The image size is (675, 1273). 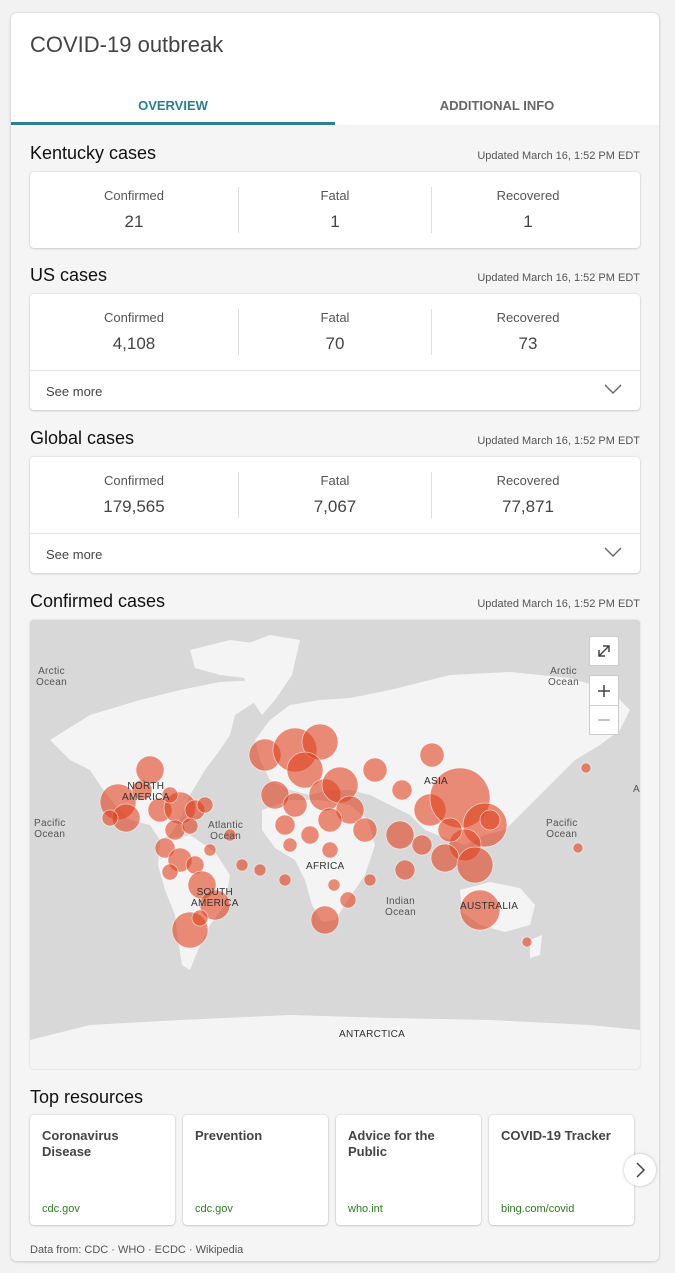 I want to click on resource-title: COVID-19 Tracker, so click(x=556, y=1135).